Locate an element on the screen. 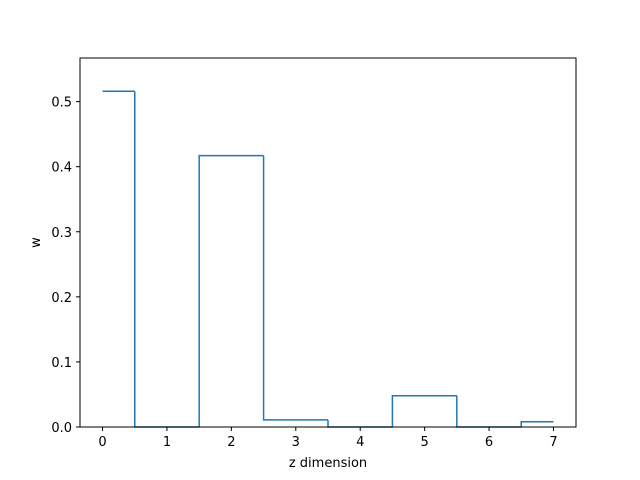 This screenshot has width=640, height=480. y-tick-label-4: 0.4 is located at coordinates (61, 168).